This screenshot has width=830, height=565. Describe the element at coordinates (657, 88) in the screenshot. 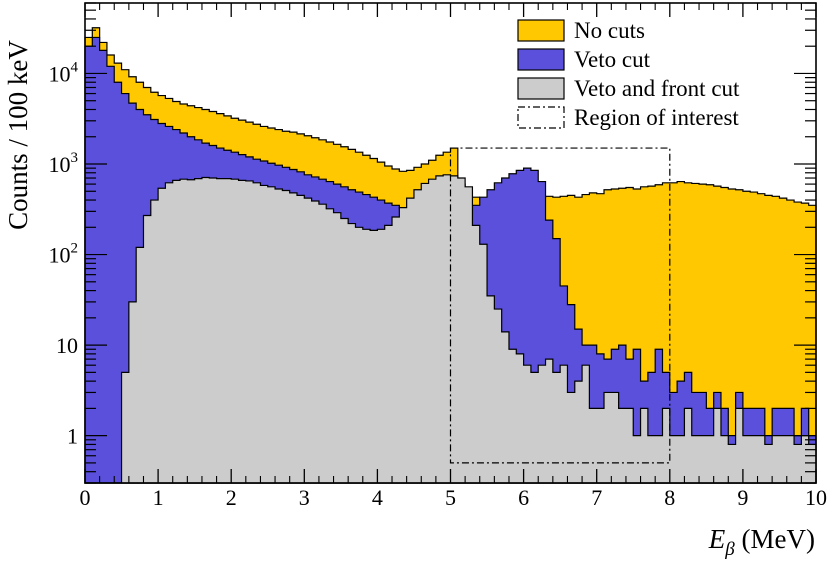

I see `legend-label: Veto and front cut` at that location.